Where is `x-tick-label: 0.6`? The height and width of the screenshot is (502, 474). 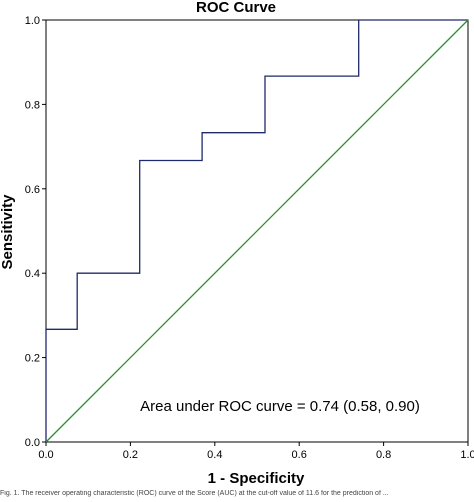 x-tick-label: 0.6 is located at coordinates (299, 455).